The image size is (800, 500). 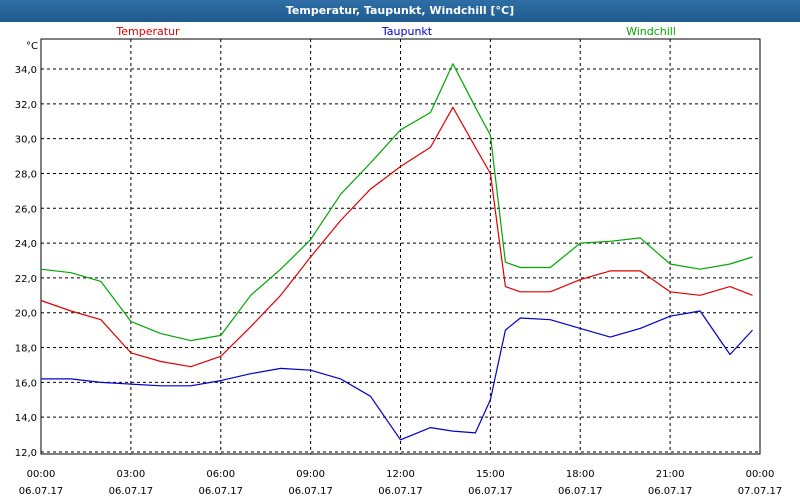 What do you see at coordinates (26, 174) in the screenshot?
I see `y-tick-label: 28,0` at bounding box center [26, 174].